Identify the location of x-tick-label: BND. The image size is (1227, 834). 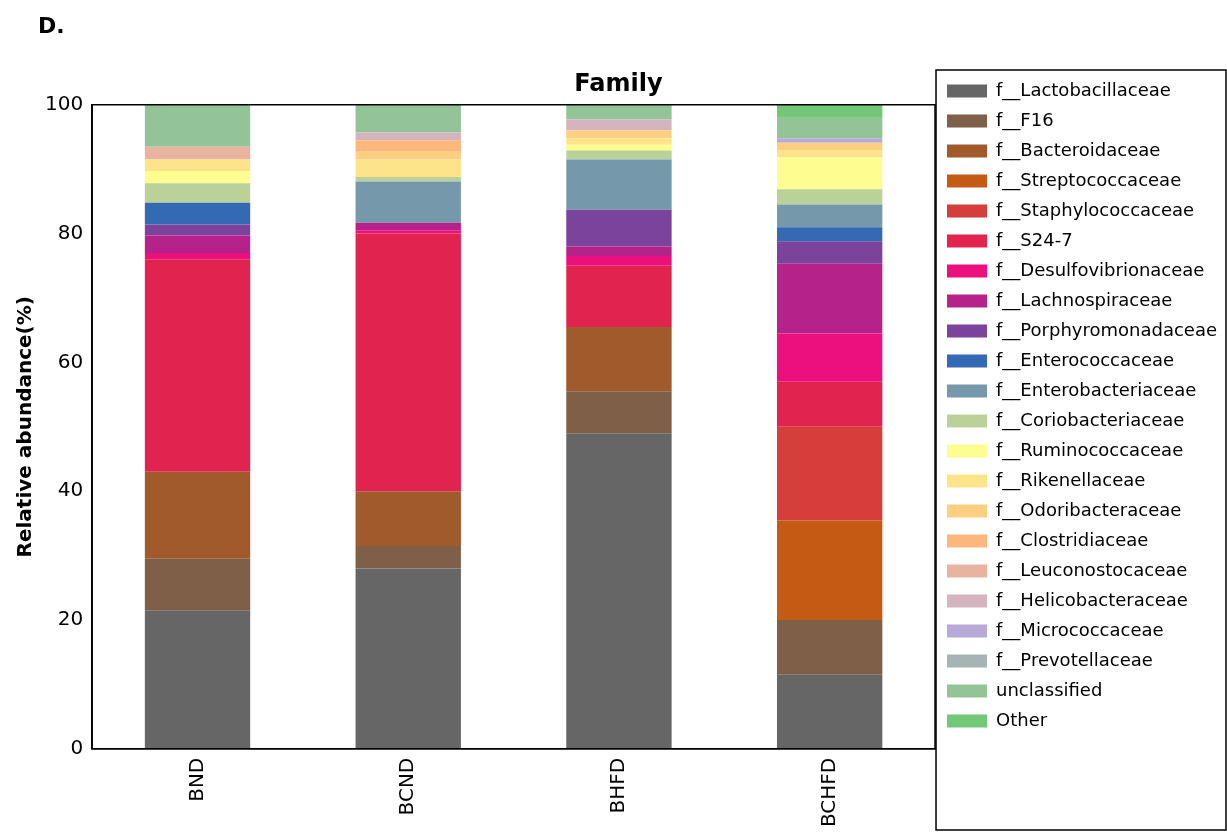
(195, 779).